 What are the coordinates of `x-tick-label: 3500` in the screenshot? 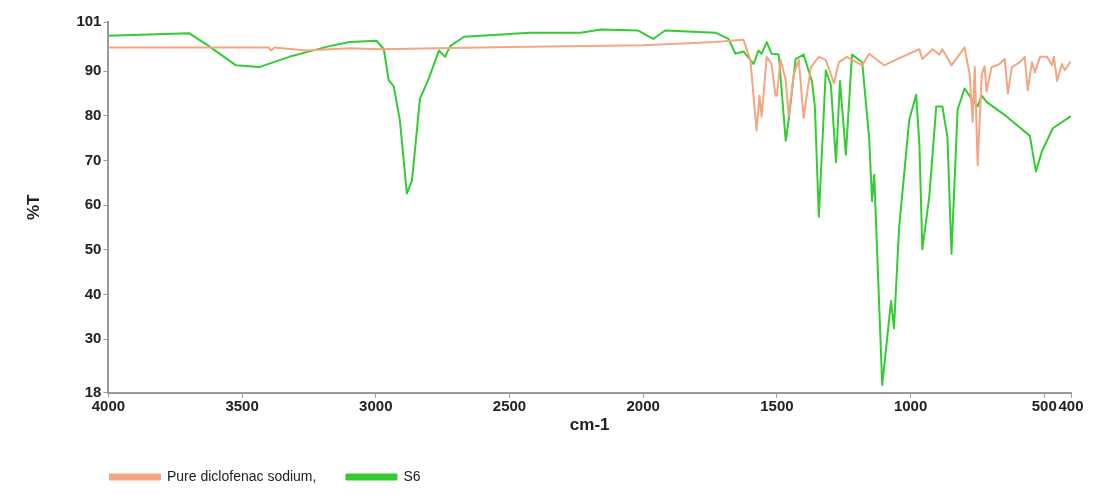 It's located at (242, 405).